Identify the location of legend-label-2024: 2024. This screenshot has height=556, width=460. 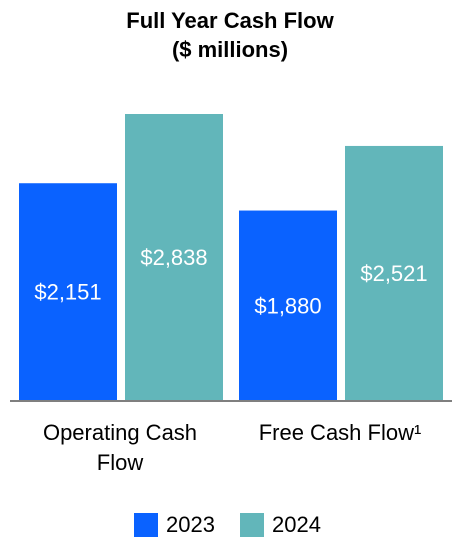
(296, 524).